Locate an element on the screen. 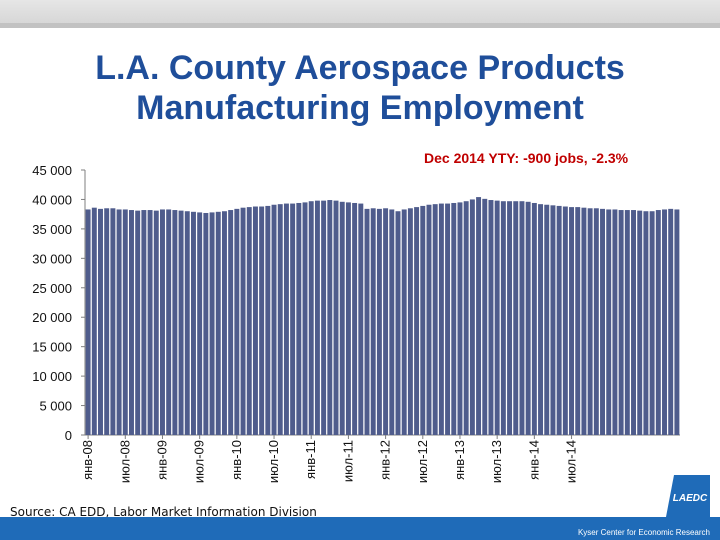 The image size is (720, 540). laedc-logo-mark is located at coordinates (688, 496).